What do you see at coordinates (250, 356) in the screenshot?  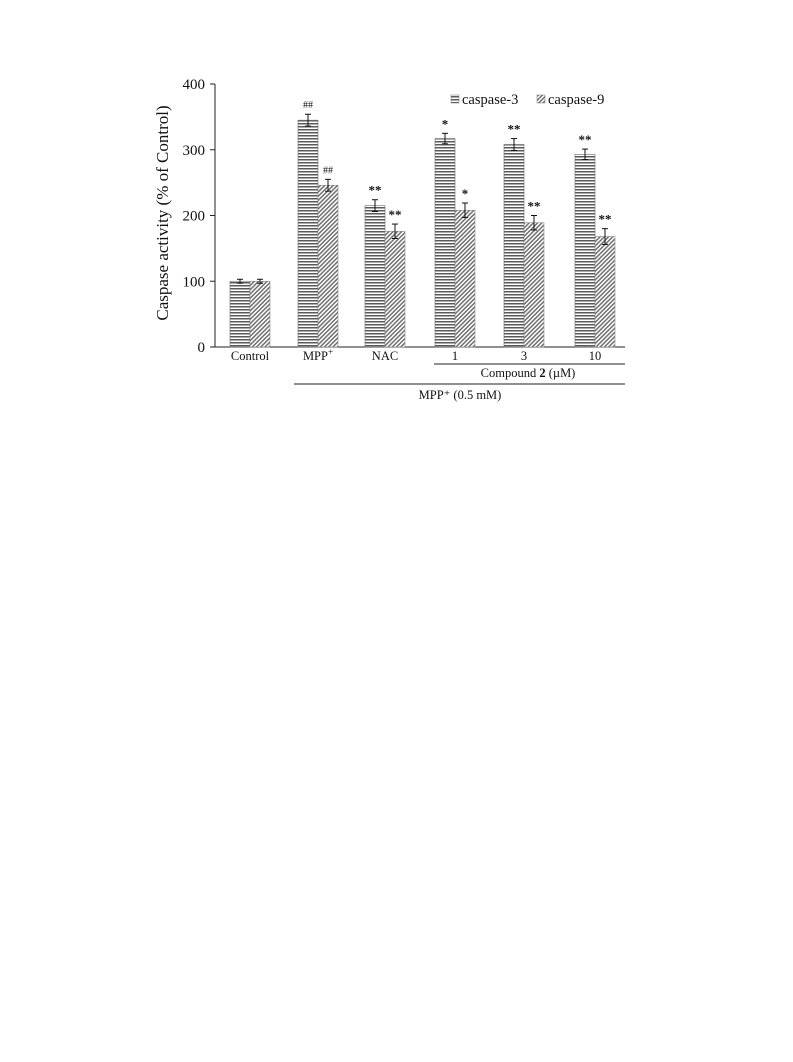 I see `category-label: Control` at bounding box center [250, 356].